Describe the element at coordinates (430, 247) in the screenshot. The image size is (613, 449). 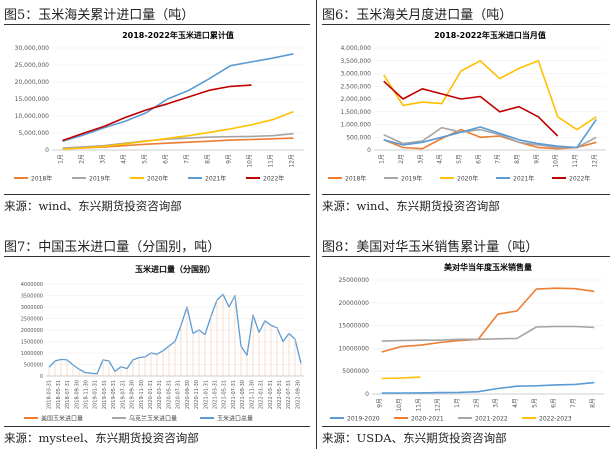
I see `figure-8-label: 图8：美国对华玉米销售累计量（吨）` at that location.